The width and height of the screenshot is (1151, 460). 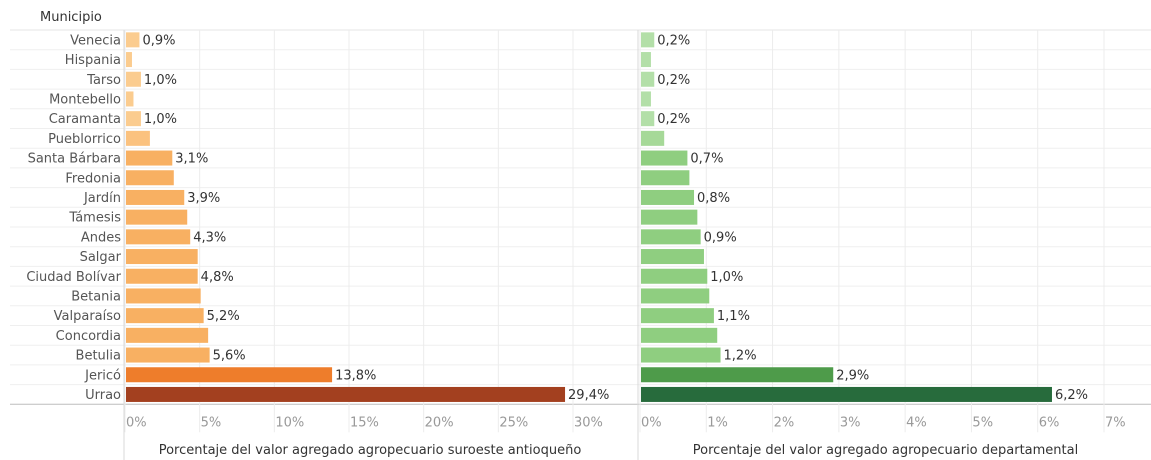 I want to click on x-tick-label: 1%, so click(x=717, y=422).